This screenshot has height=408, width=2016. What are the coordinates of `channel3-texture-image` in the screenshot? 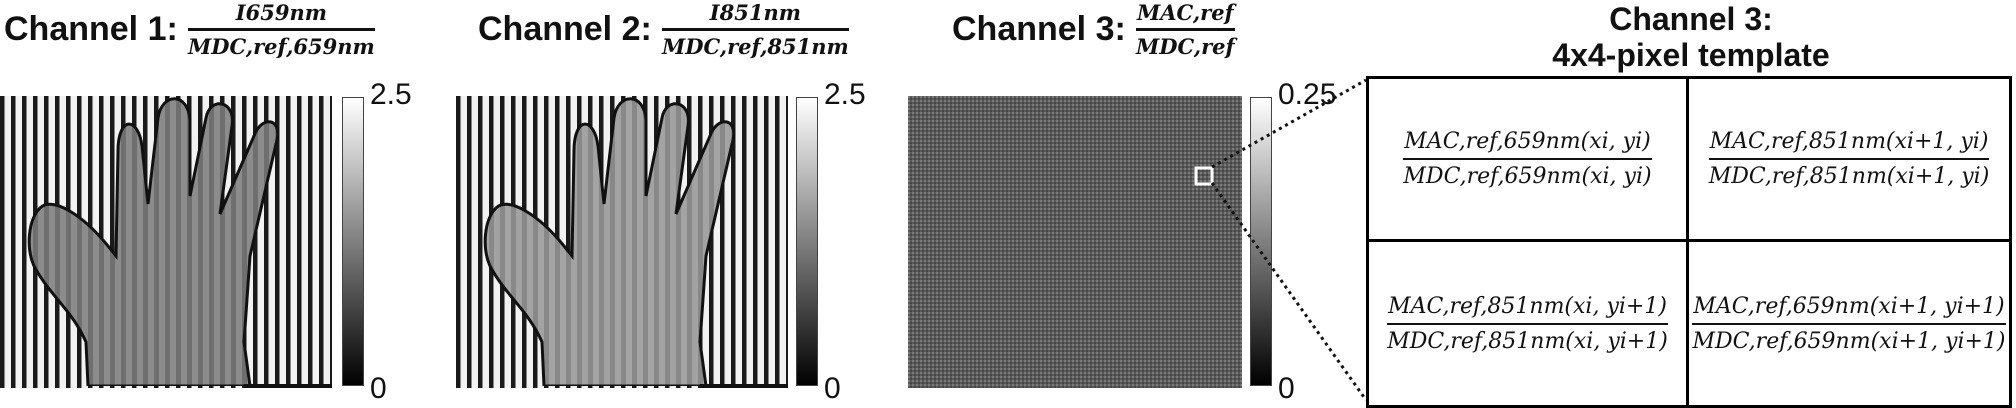 It's located at (1075, 242).